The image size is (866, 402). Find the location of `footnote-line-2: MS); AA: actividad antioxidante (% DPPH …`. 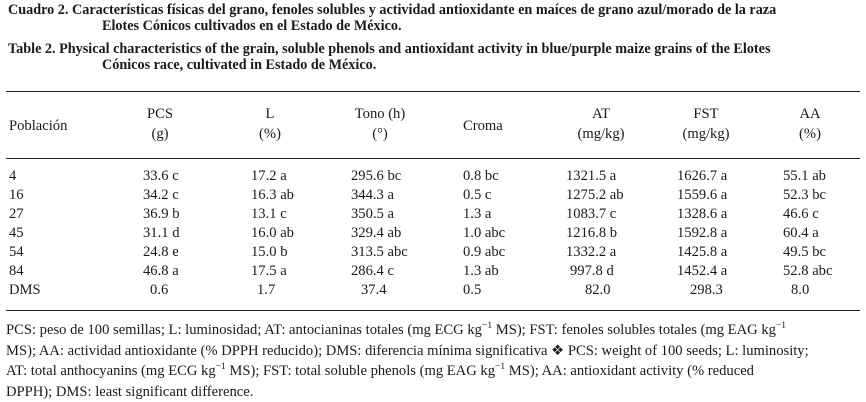

footnote-line-2: MS); AA: actividad antioxidante (% DPPH … is located at coordinates (433, 351).